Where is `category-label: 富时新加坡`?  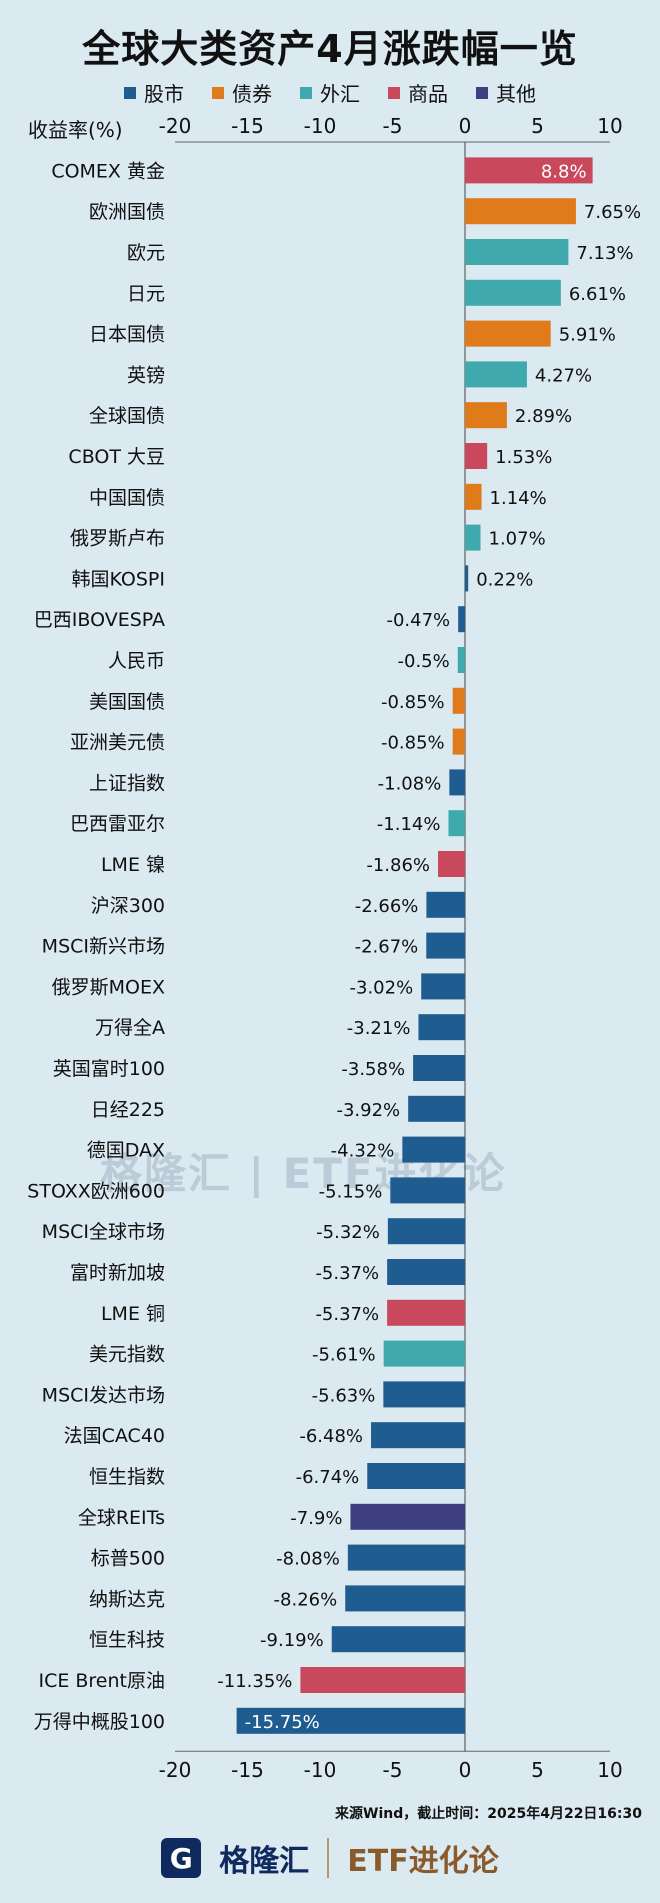
category-label: 富时新加坡 is located at coordinates (117, 1273).